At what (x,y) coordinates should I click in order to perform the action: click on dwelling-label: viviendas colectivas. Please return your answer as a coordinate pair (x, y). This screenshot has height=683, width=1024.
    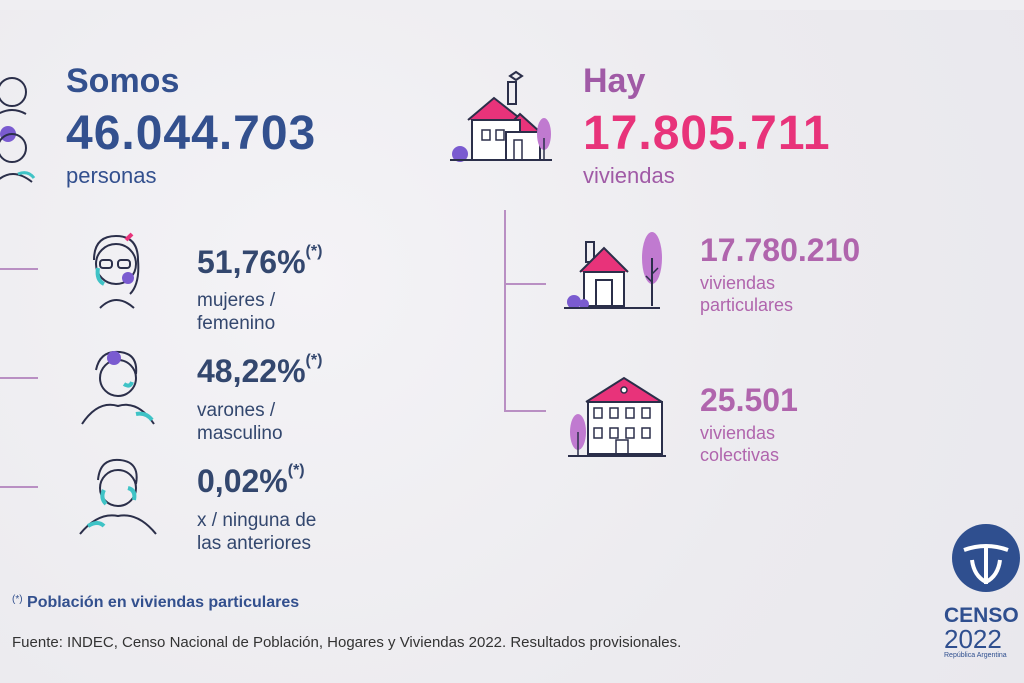
    Looking at the image, I should click on (740, 444).